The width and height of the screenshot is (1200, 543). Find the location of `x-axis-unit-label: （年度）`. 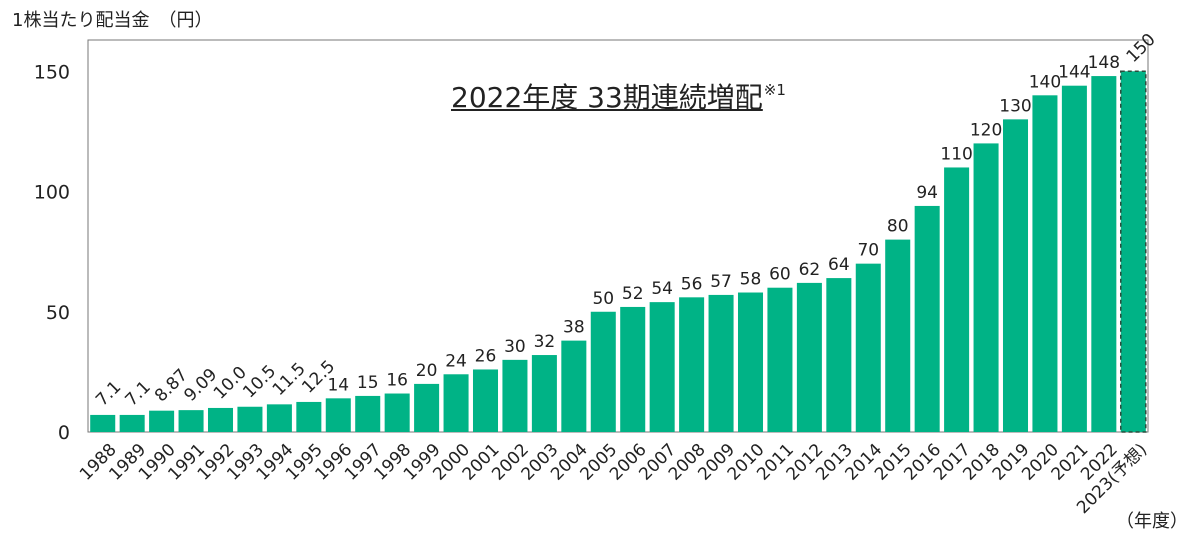

x-axis-unit-label: （年度） is located at coordinates (1152, 521).